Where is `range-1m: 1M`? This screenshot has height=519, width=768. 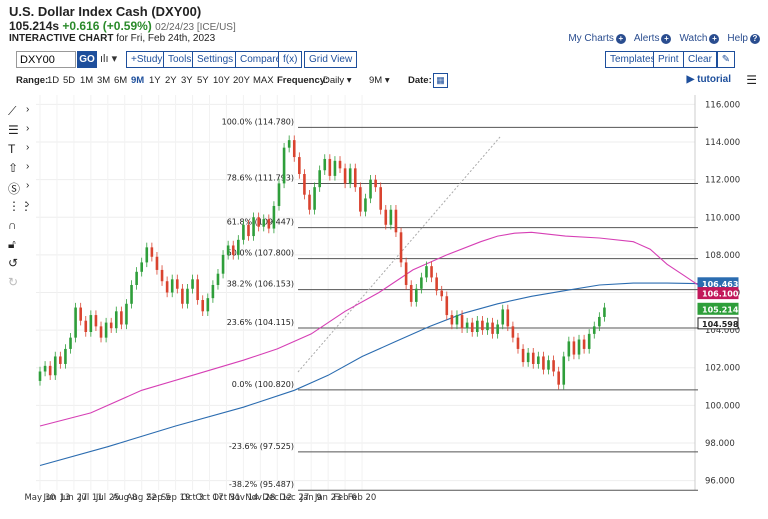
range-1m: 1M is located at coordinates (87, 80).